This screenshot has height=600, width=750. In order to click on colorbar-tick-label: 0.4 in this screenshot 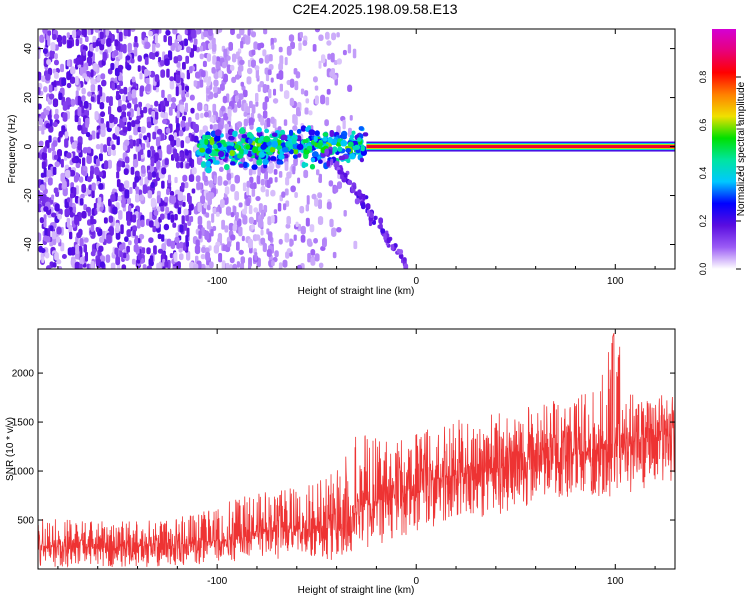, I will do `click(703, 173)`.